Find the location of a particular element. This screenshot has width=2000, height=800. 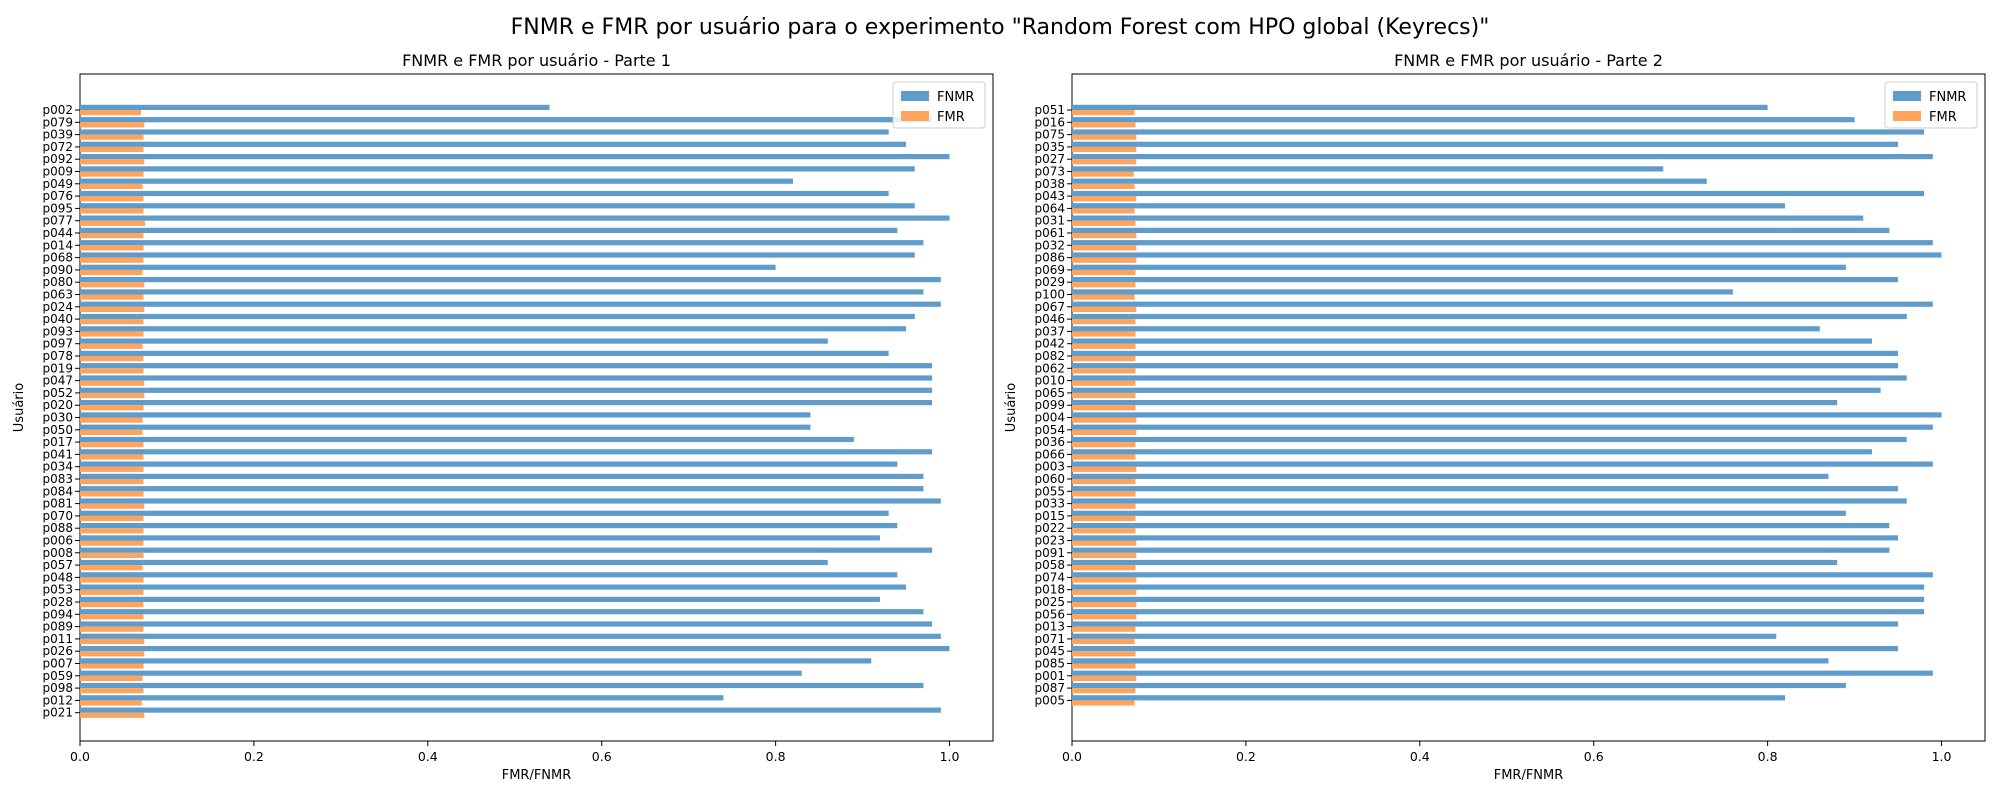

y-tick-label-p036: p036 is located at coordinates (1049, 442).